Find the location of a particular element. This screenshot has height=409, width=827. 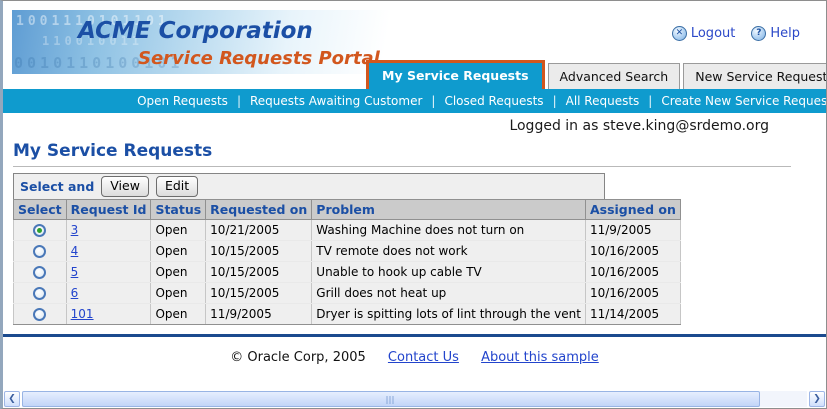

tab-my-service-requests: My Service Requests is located at coordinates (455, 74).